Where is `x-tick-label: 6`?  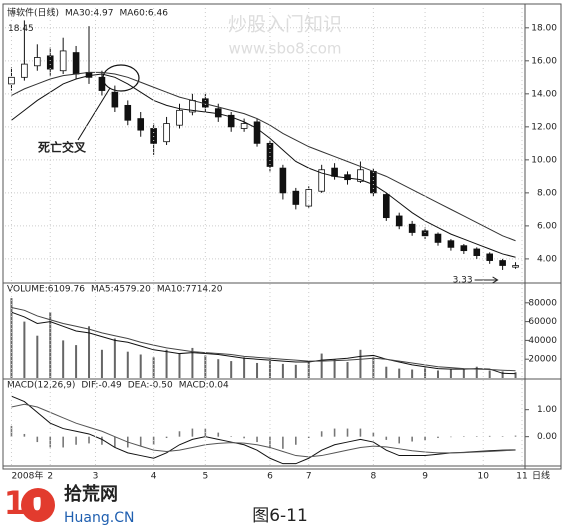
x-tick-label: 6 is located at coordinates (270, 477).